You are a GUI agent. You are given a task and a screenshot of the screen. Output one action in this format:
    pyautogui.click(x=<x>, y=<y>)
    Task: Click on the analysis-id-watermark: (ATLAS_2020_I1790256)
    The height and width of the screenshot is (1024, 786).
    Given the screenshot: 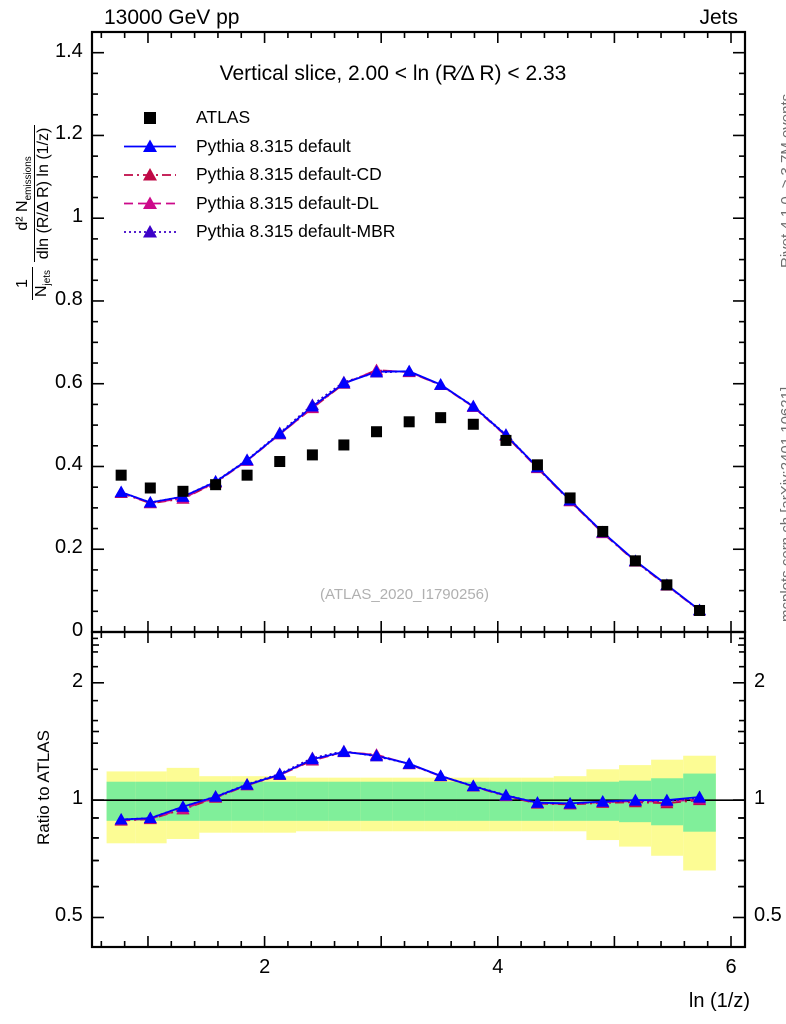 What is the action you would take?
    pyautogui.click(x=405, y=594)
    